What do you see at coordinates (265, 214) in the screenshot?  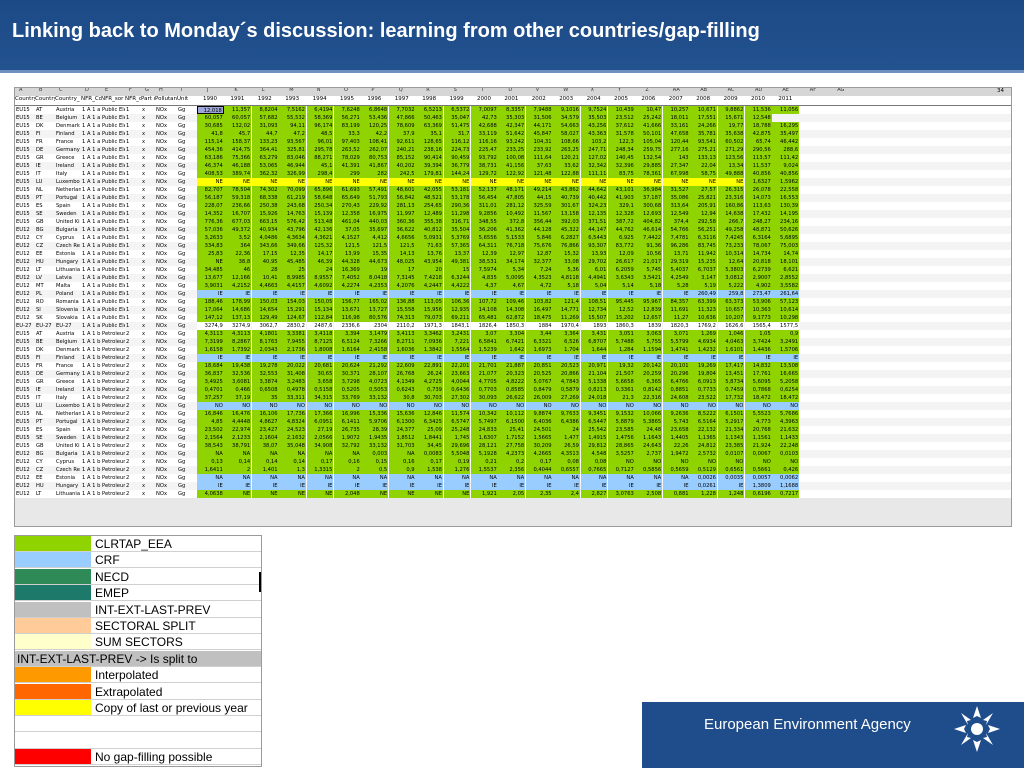 I see `value-cell: 15,926` at bounding box center [265, 214].